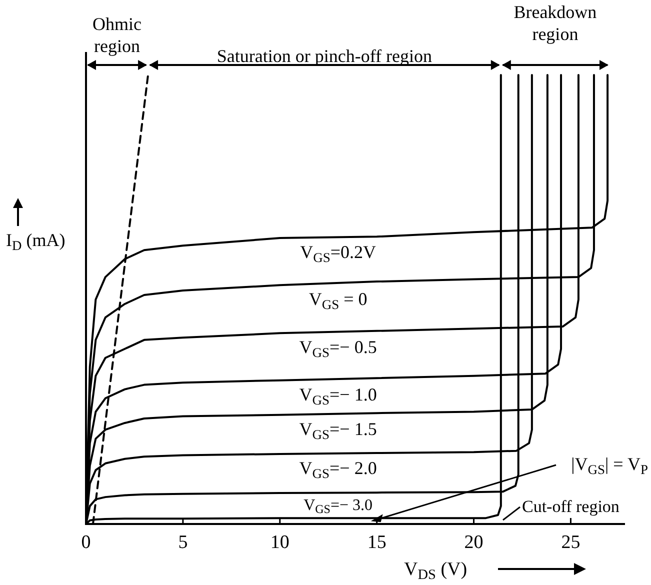 The width and height of the screenshot is (651, 585). Describe the element at coordinates (376, 542) in the screenshot. I see `x-tick-label: 15` at that location.